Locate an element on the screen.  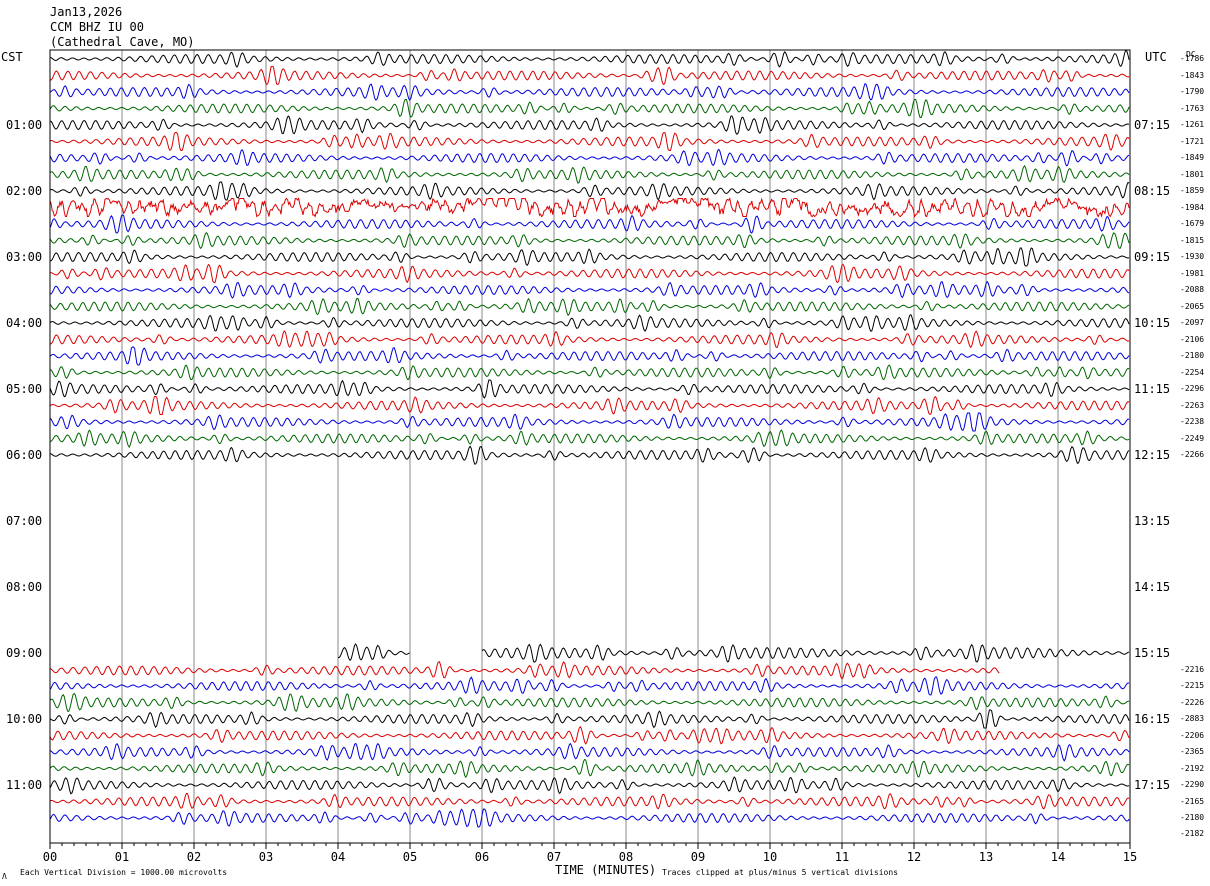
date-label: Jan13,2026 is located at coordinates (86, 12).